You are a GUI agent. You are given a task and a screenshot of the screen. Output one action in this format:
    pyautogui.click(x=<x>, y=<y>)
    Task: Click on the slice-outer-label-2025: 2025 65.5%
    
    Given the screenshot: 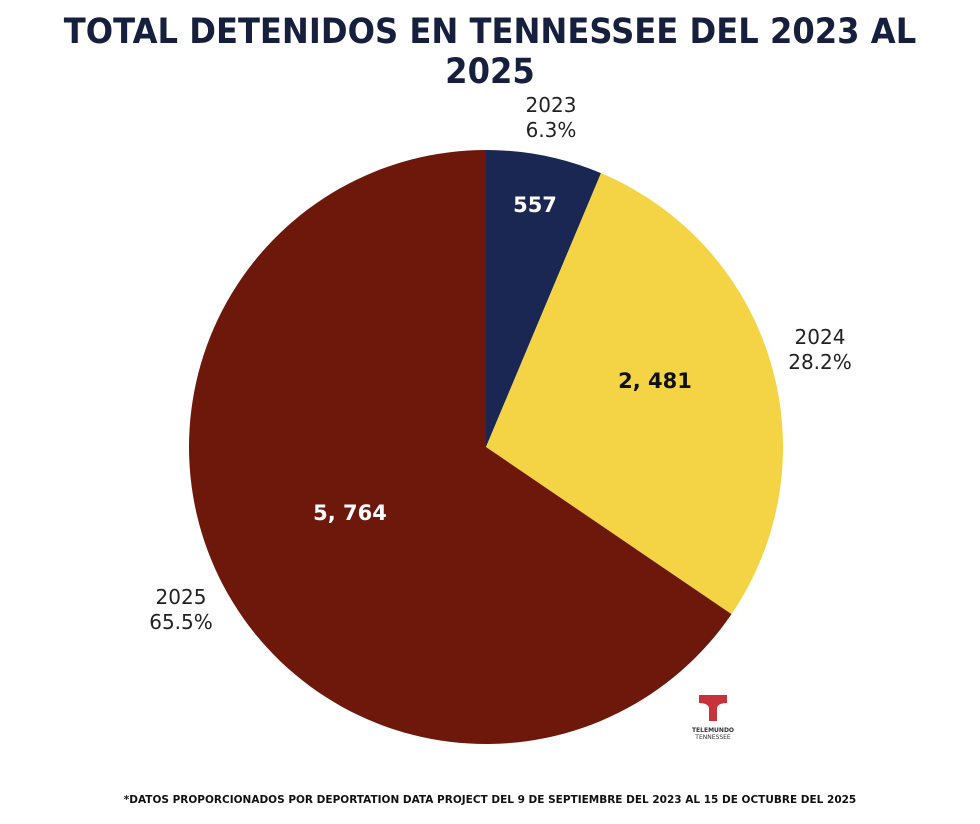 What is the action you would take?
    pyautogui.click(x=181, y=610)
    